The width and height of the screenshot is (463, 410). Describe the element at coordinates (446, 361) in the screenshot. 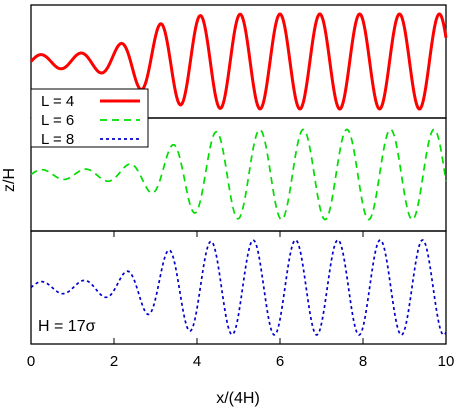

I see `x-tick-label: 10` at that location.